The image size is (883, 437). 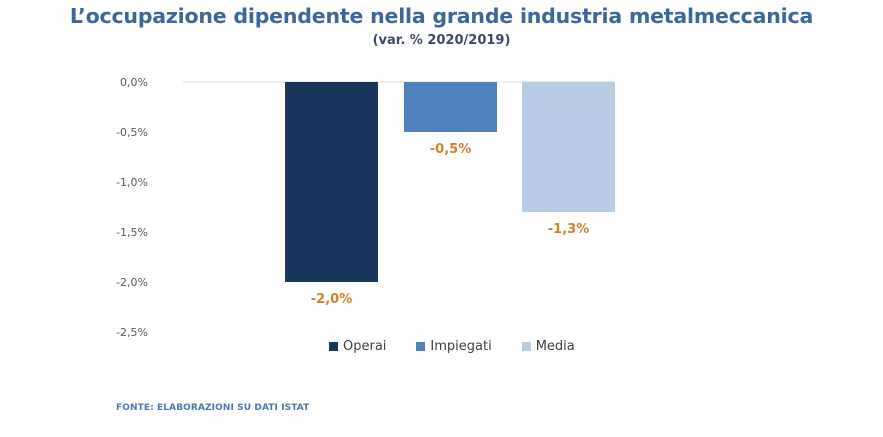 What do you see at coordinates (132, 232) in the screenshot?
I see `y-tick-label: -1,5%` at bounding box center [132, 232].